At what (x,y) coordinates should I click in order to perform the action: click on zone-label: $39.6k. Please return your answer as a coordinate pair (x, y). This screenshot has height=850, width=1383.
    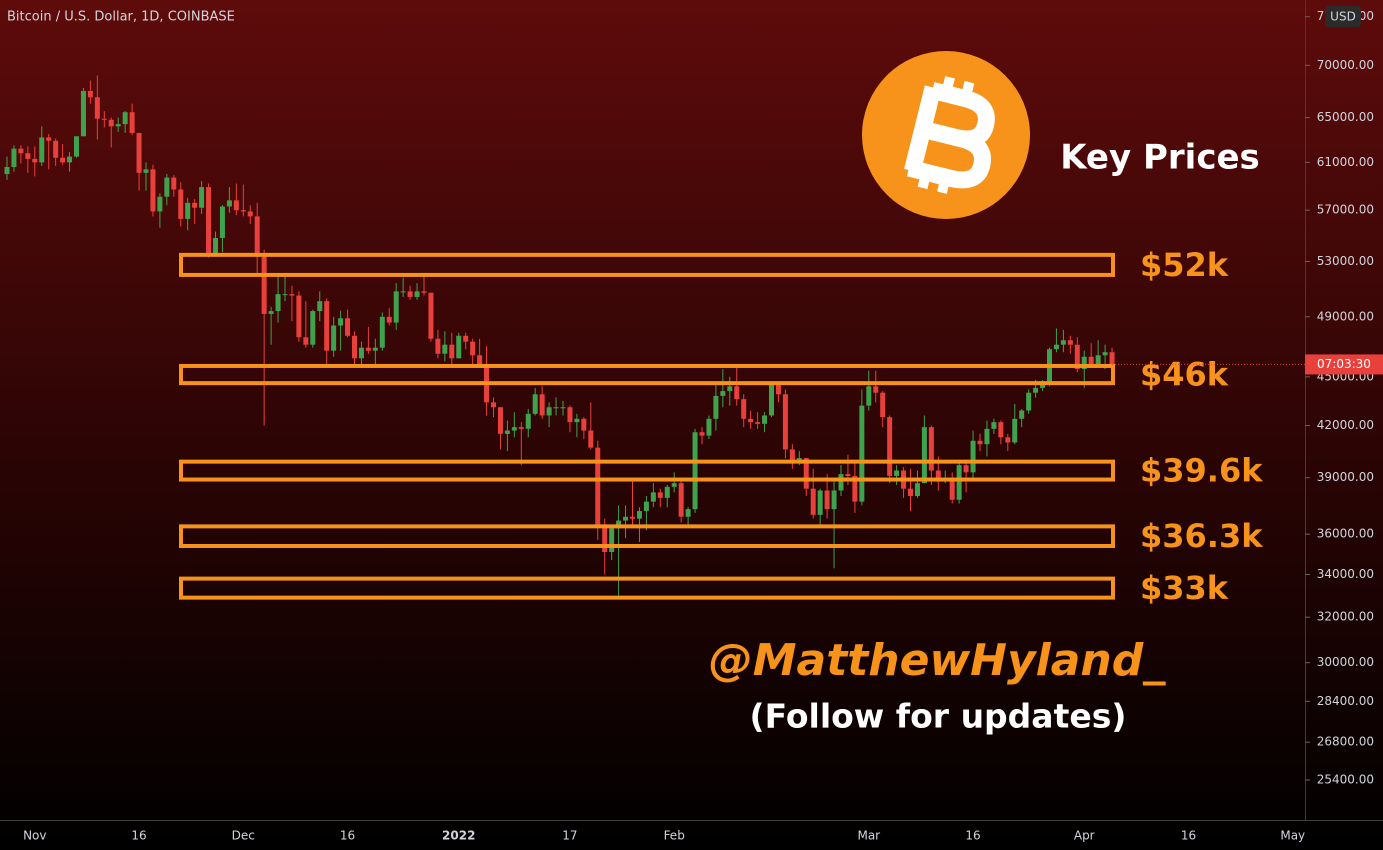
    Looking at the image, I should click on (1201, 471).